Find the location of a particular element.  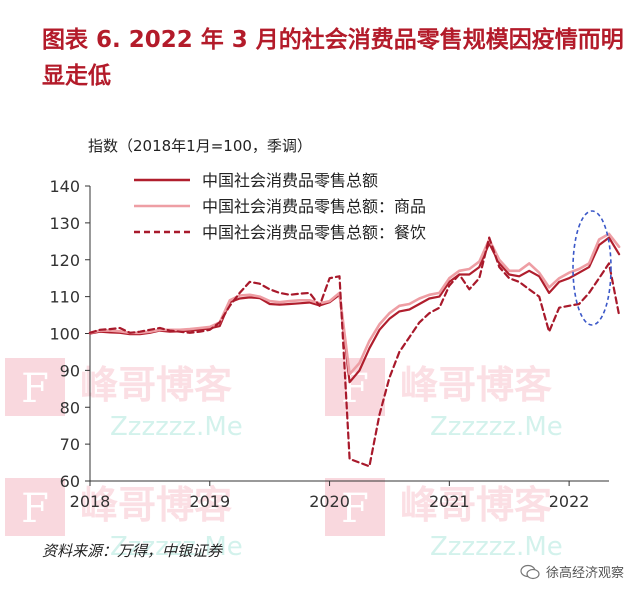

y-tick-label: 140 is located at coordinates (64, 186).